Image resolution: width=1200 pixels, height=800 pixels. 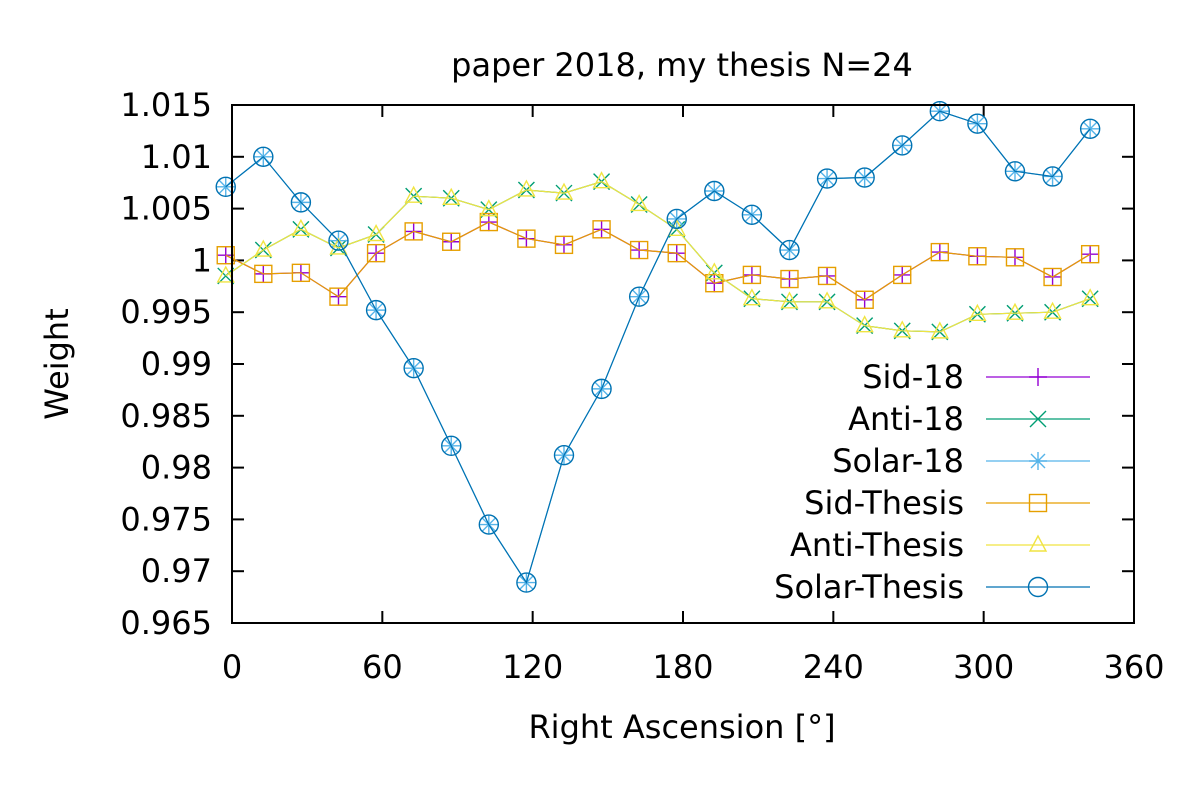 I want to click on x-tick-label: 0, so click(x=232, y=667).